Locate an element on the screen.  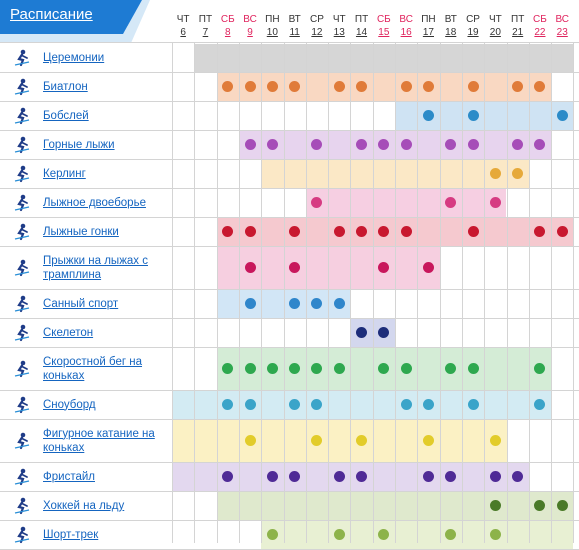
day-date-link: 8 is located at coordinates (227, 32).